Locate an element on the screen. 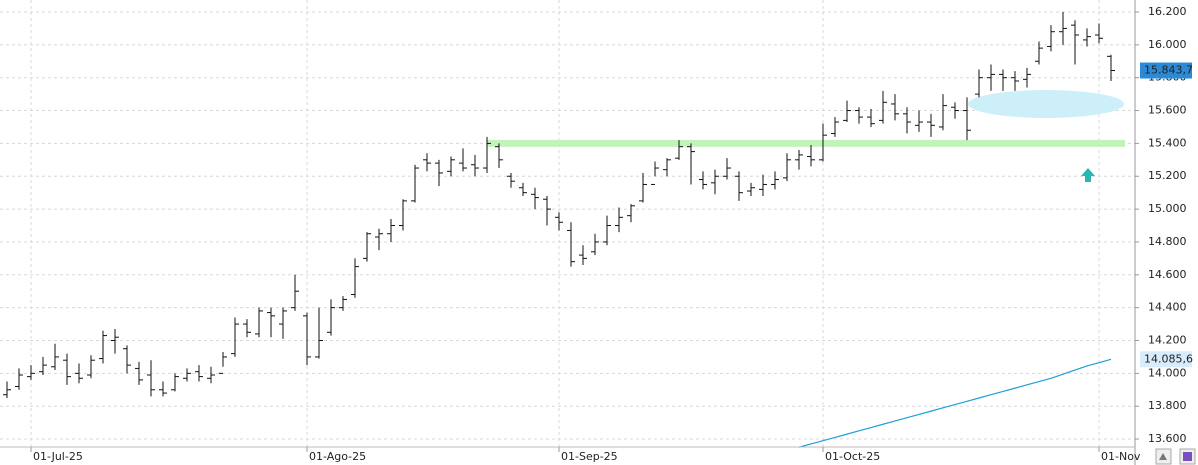  y-tick-label: 16.200 is located at coordinates (1167, 11).